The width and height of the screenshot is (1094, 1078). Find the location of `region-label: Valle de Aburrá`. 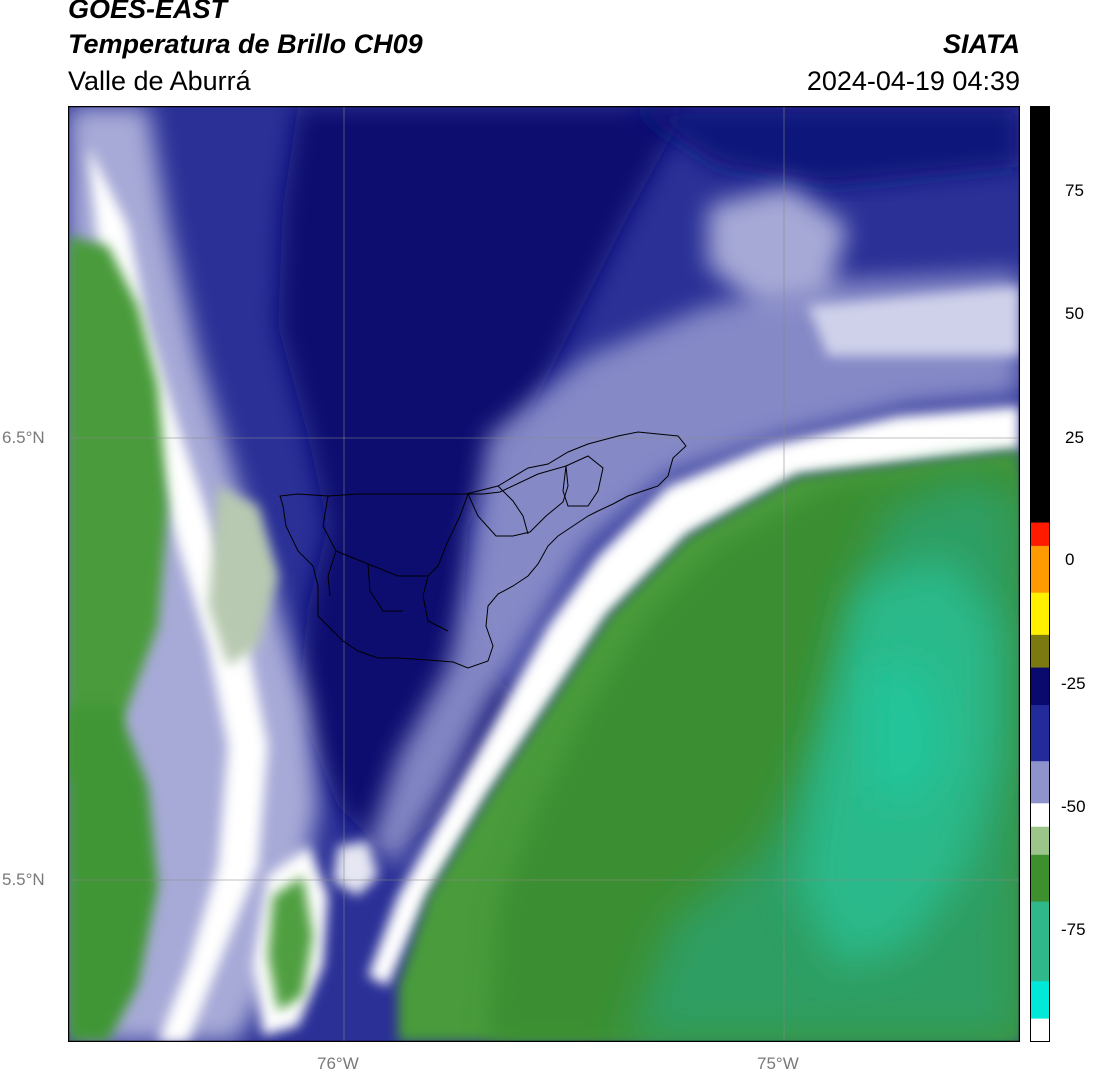

region-label: Valle de Aburrá is located at coordinates (159, 81).